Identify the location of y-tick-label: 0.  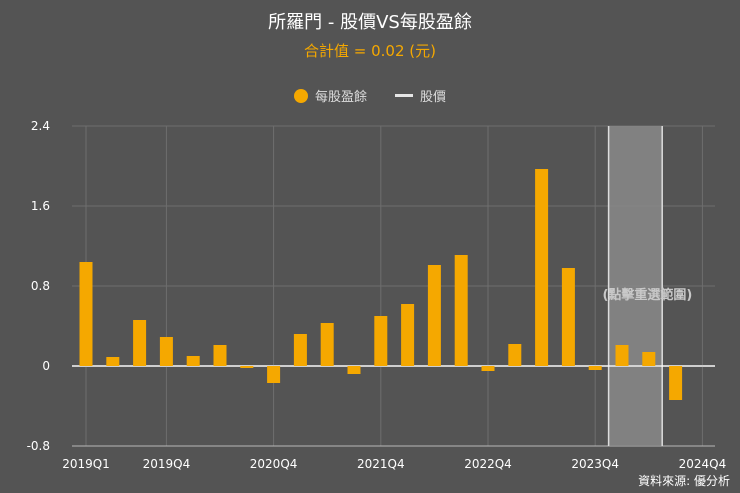
(46, 366).